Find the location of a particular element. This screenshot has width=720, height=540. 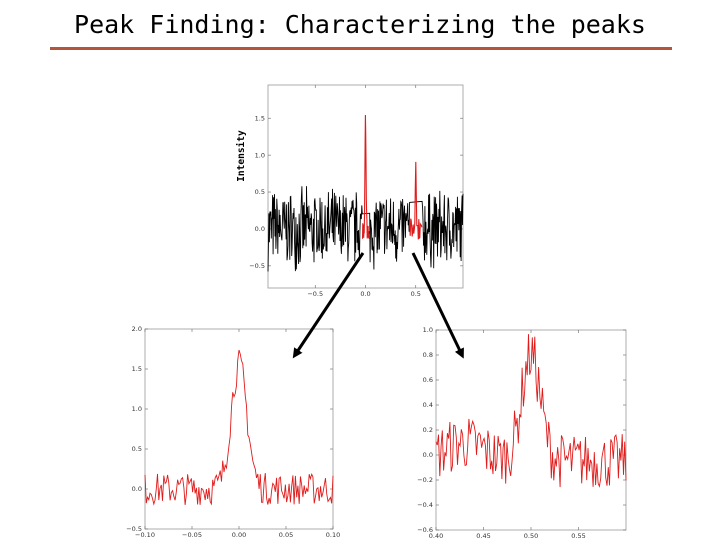

x-tick-label: −0.5 is located at coordinates (315, 294).